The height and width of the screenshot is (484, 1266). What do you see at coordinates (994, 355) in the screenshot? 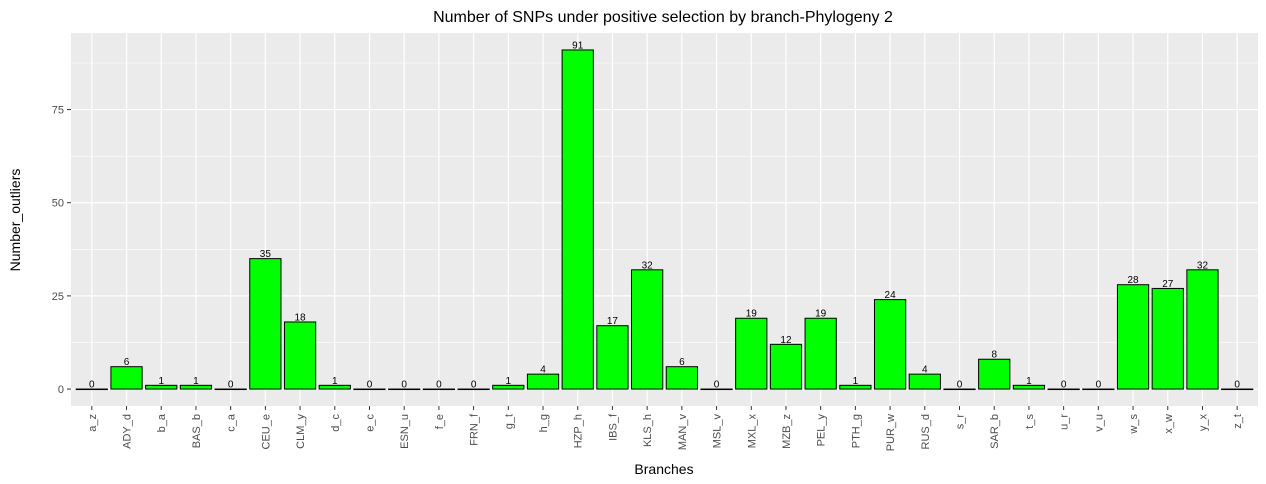
I see `bar-value-label: 8` at bounding box center [994, 355].